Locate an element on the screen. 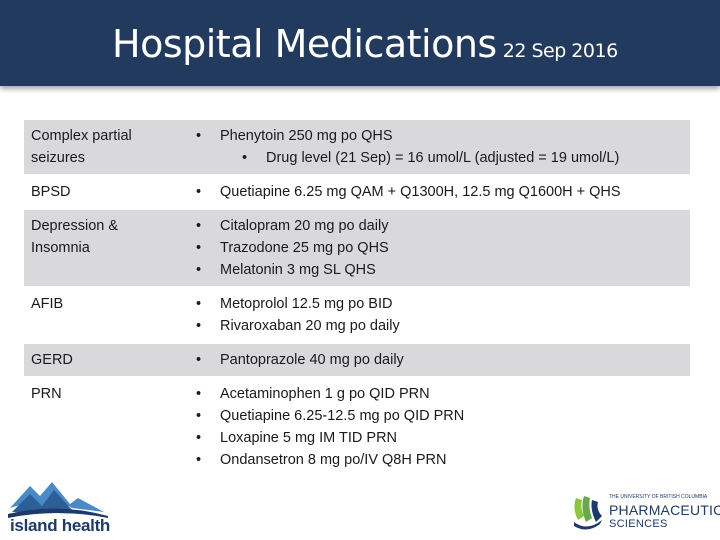  condition-label: PRN is located at coordinates (46, 394).